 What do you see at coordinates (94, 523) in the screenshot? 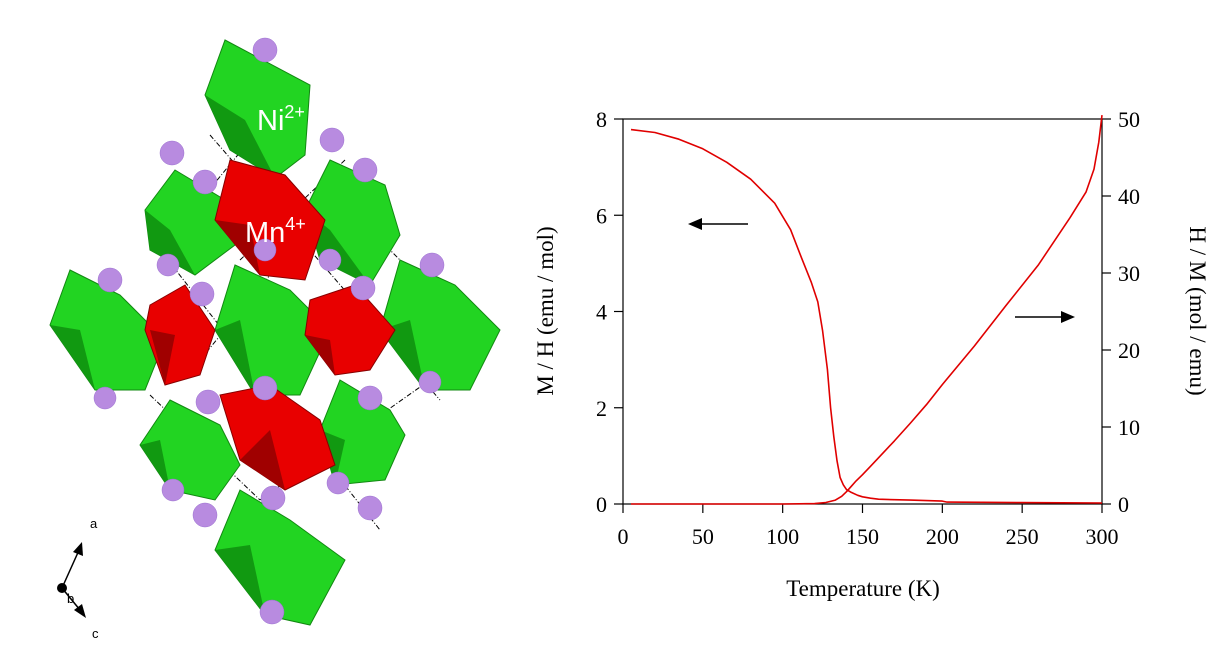
I see `axis-a-label: a` at bounding box center [94, 523].